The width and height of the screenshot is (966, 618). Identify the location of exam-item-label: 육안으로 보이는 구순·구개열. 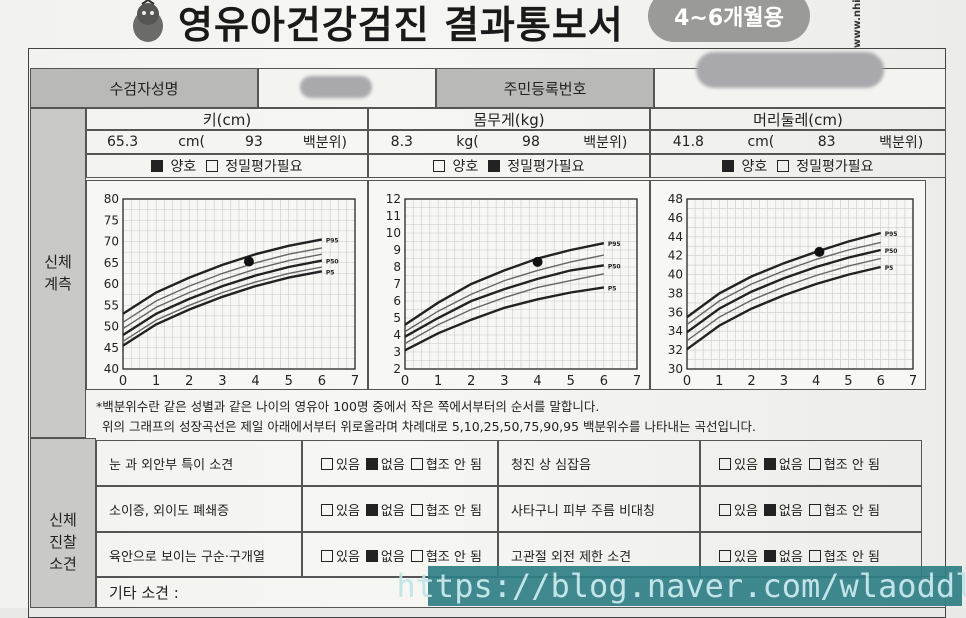
(199, 555).